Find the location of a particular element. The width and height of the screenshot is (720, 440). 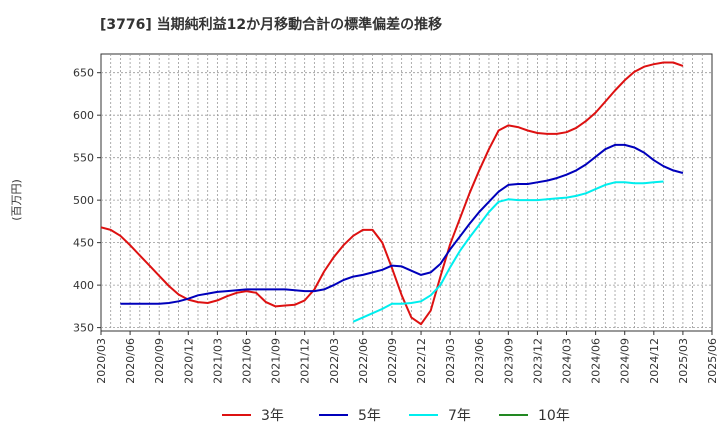

x-tick-label: 2023/03 is located at coordinates (450, 361).